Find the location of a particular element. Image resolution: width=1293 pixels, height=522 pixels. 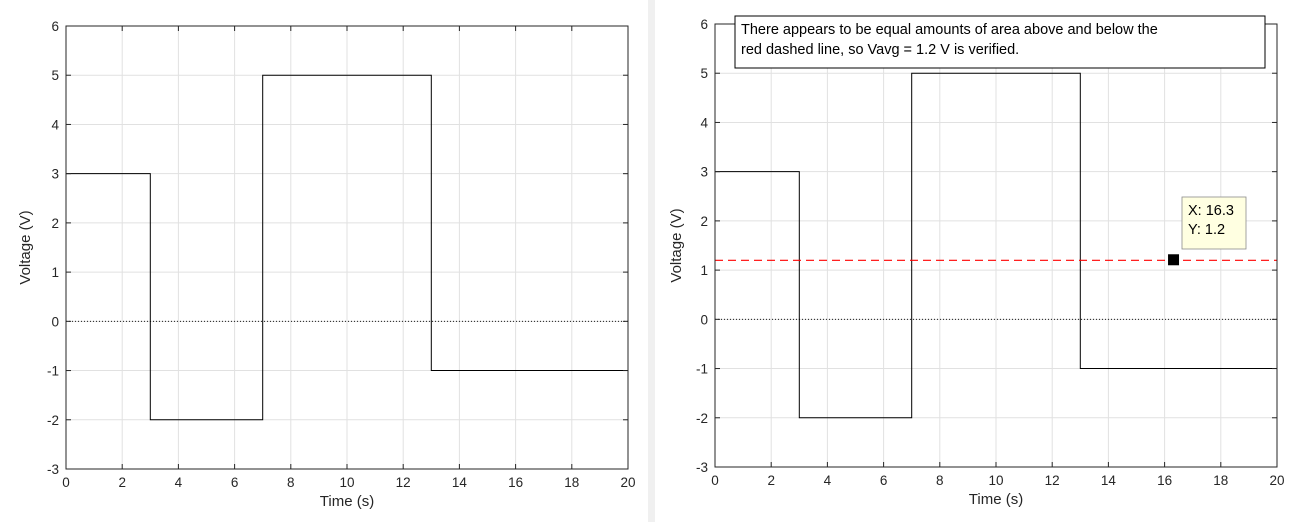

datatip-marker is located at coordinates (1174, 260).